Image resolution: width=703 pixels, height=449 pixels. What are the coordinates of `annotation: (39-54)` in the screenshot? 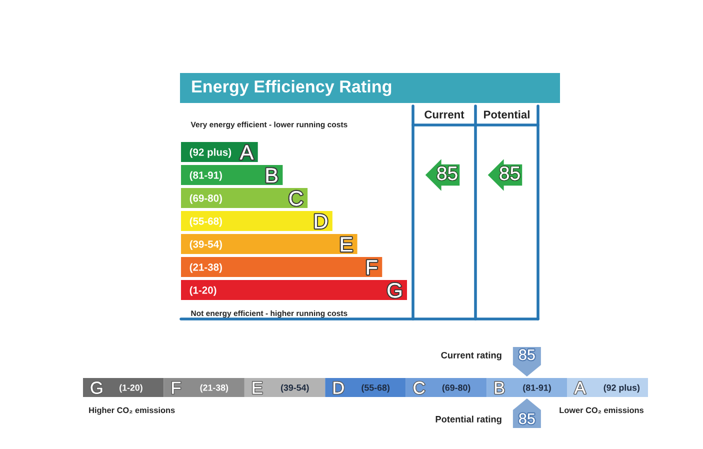 It's located at (206, 245).